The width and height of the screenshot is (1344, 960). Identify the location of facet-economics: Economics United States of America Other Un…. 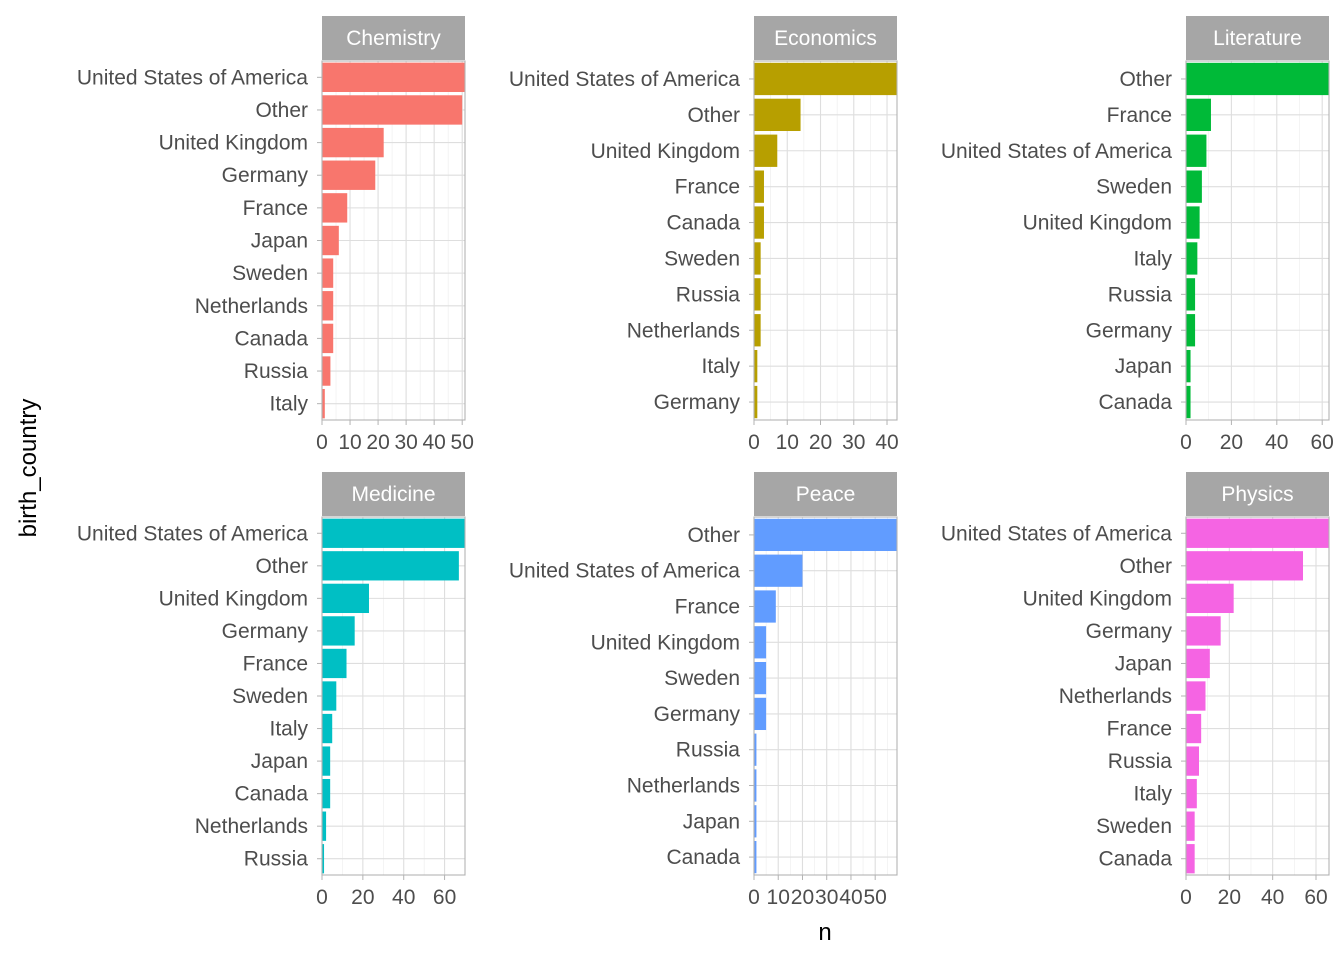
(704, 235).